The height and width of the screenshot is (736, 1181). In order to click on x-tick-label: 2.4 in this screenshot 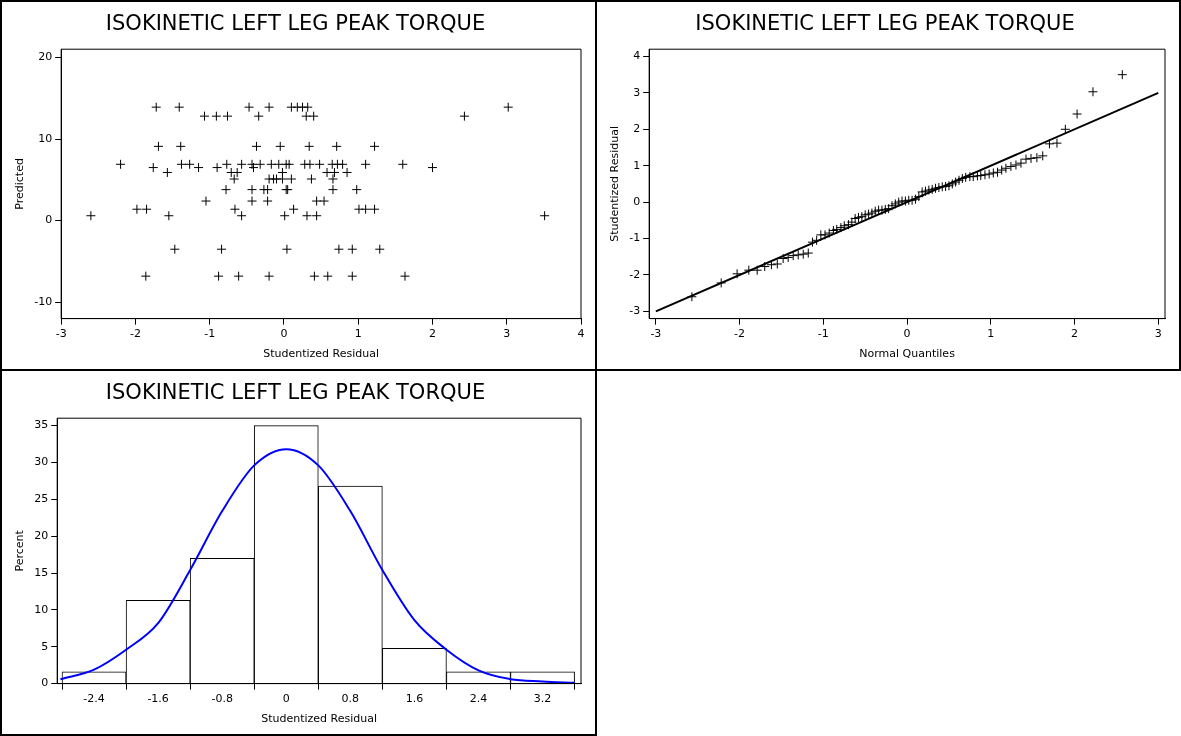, I will do `click(478, 699)`.